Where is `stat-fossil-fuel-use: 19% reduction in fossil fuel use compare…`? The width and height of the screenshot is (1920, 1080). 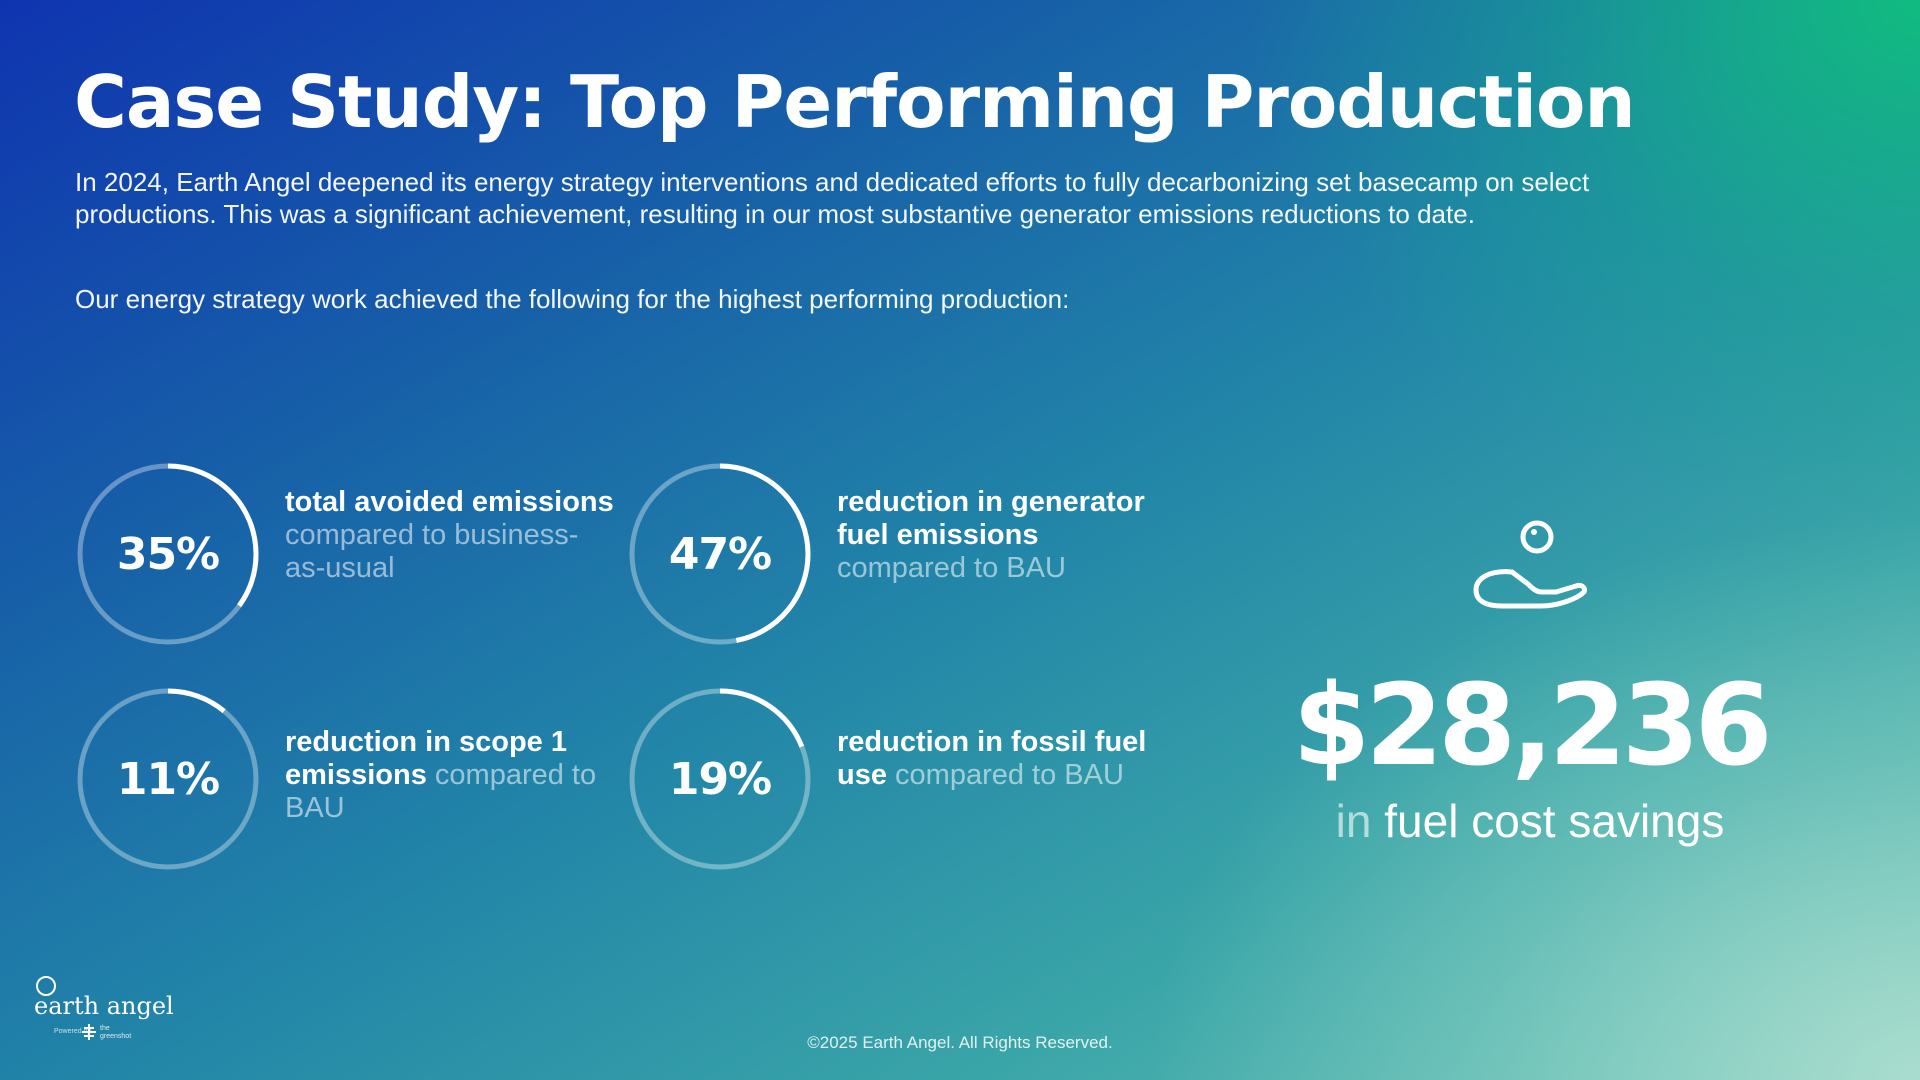 stat-fossil-fuel-use: 19% reduction in fossil fuel use compare… is located at coordinates (907, 781).